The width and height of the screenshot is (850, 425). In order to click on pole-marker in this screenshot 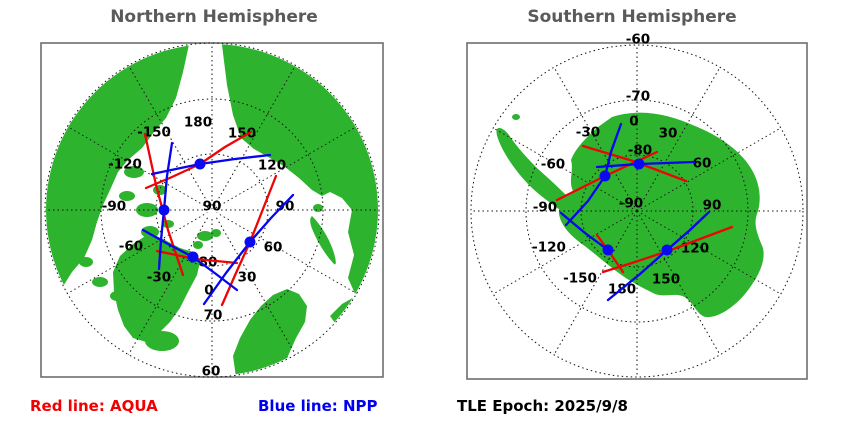, I will do `click(212, 214)`.